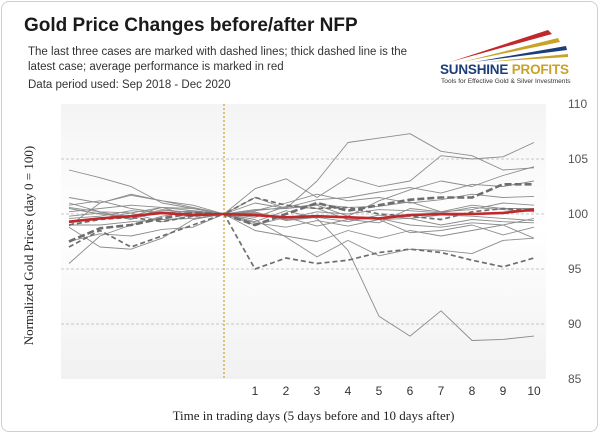 This screenshot has height=435, width=601. I want to click on x-tick-label: 1, so click(255, 391).